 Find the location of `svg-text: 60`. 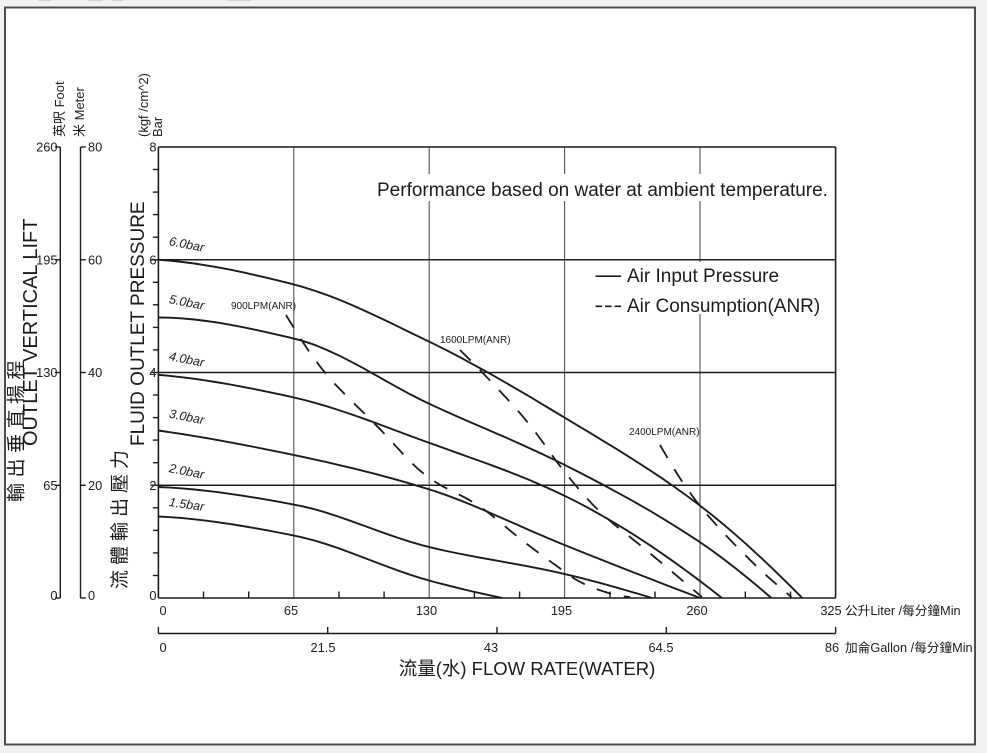

svg-text: 60 is located at coordinates (95, 259).